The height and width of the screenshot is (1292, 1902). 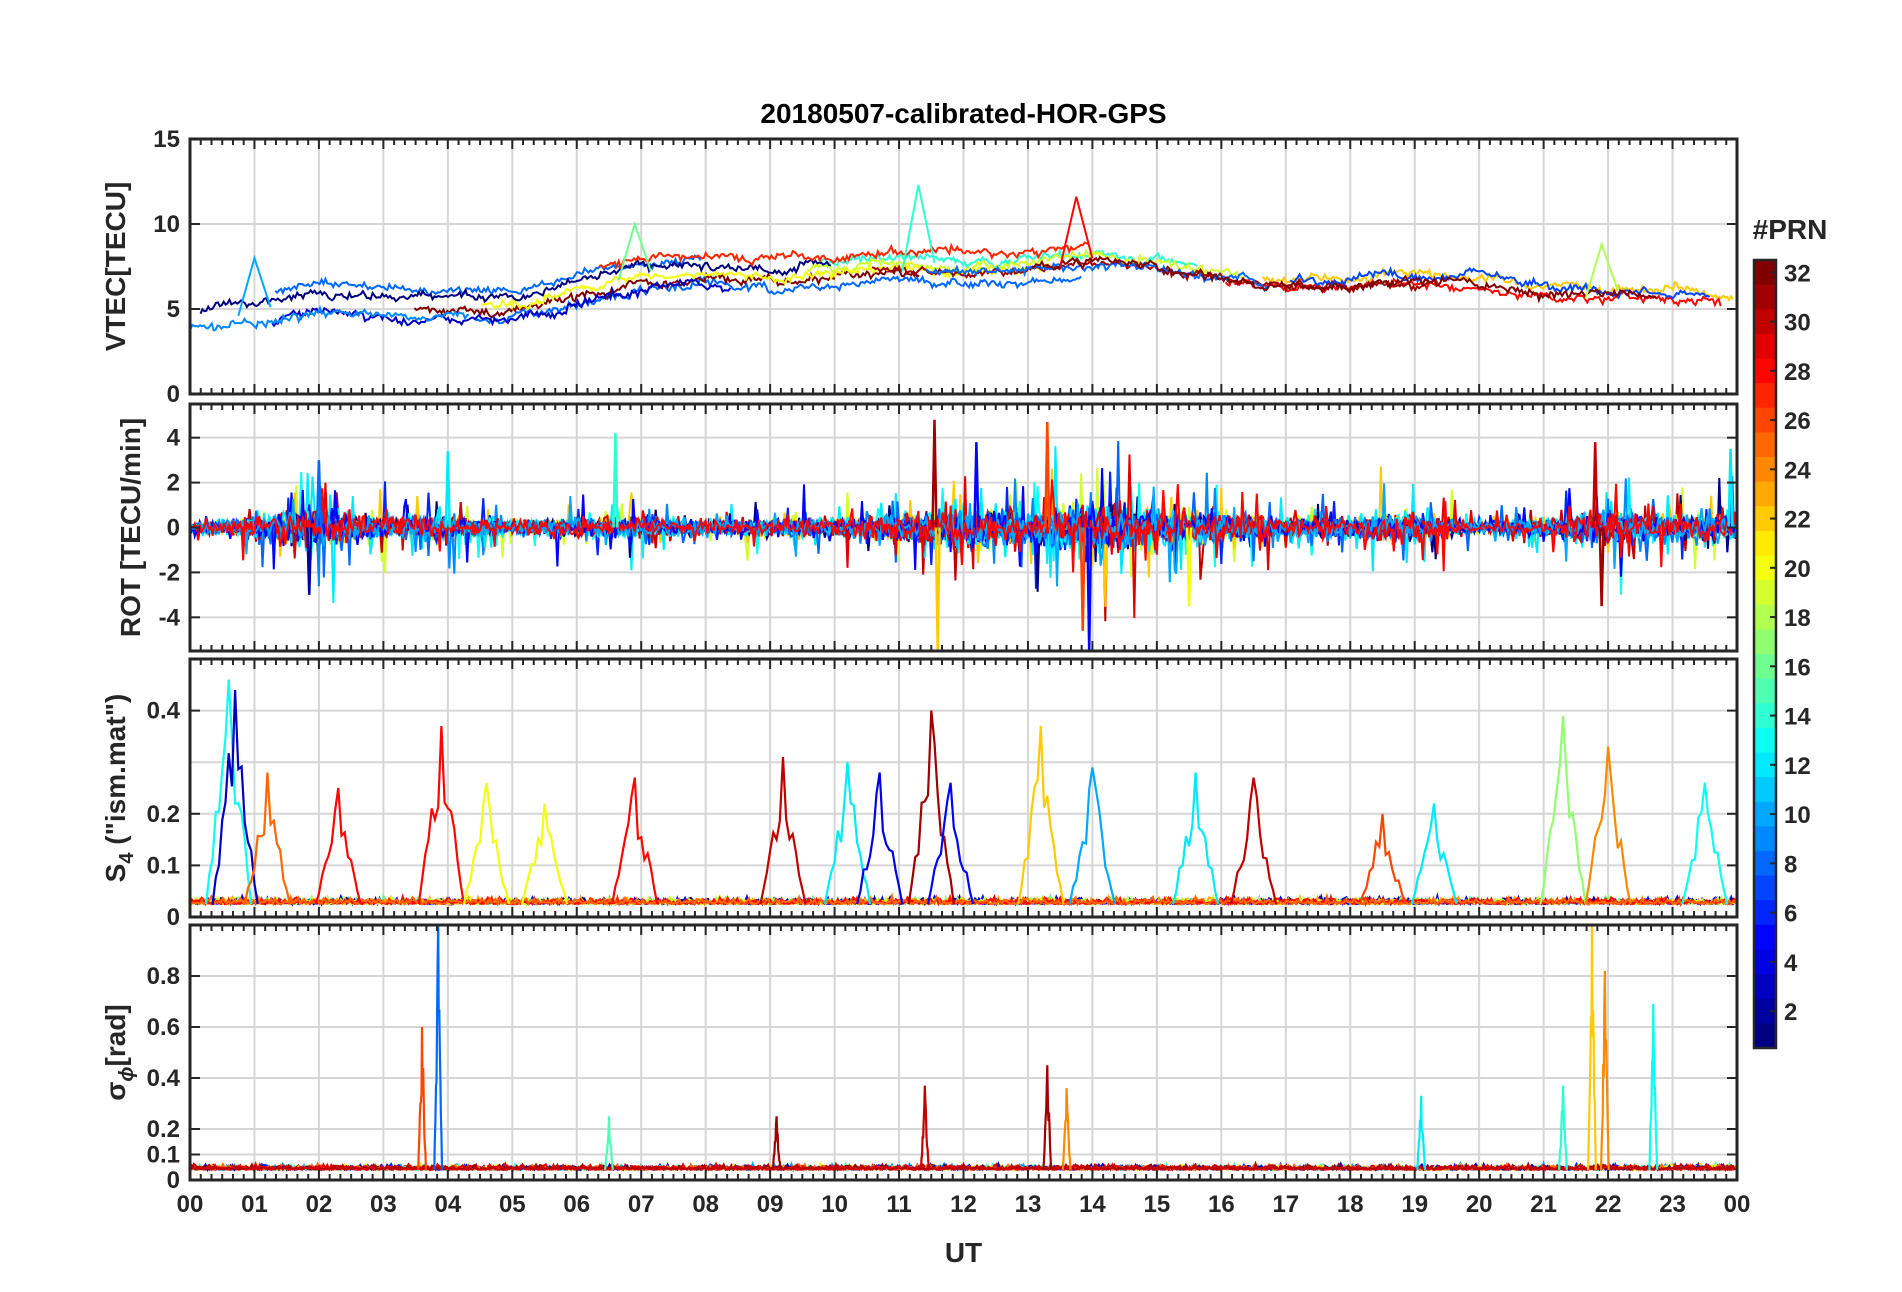 I want to click on colorbar-tick-label: 14, so click(x=1797, y=717).